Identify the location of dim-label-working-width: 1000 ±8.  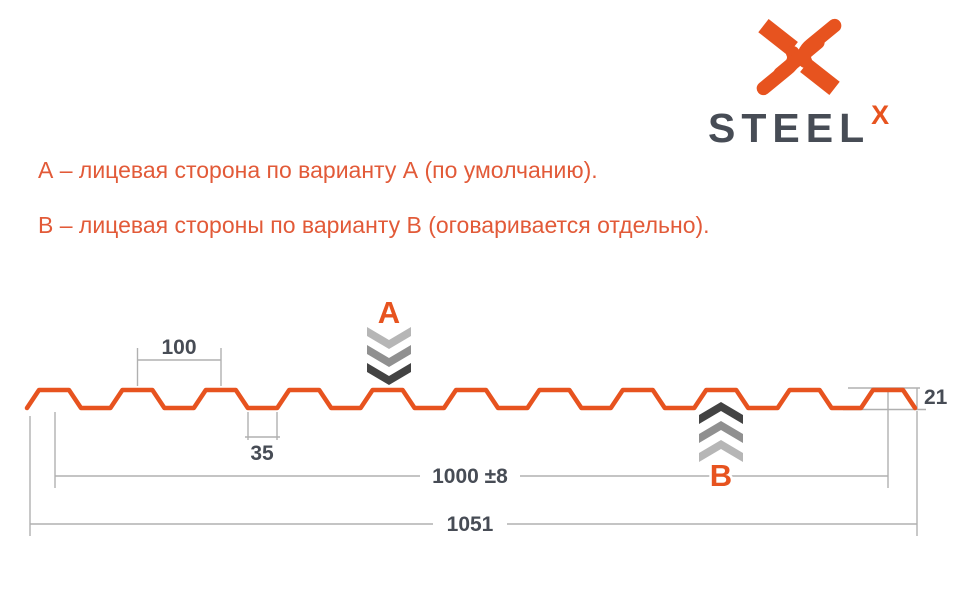
(470, 476).